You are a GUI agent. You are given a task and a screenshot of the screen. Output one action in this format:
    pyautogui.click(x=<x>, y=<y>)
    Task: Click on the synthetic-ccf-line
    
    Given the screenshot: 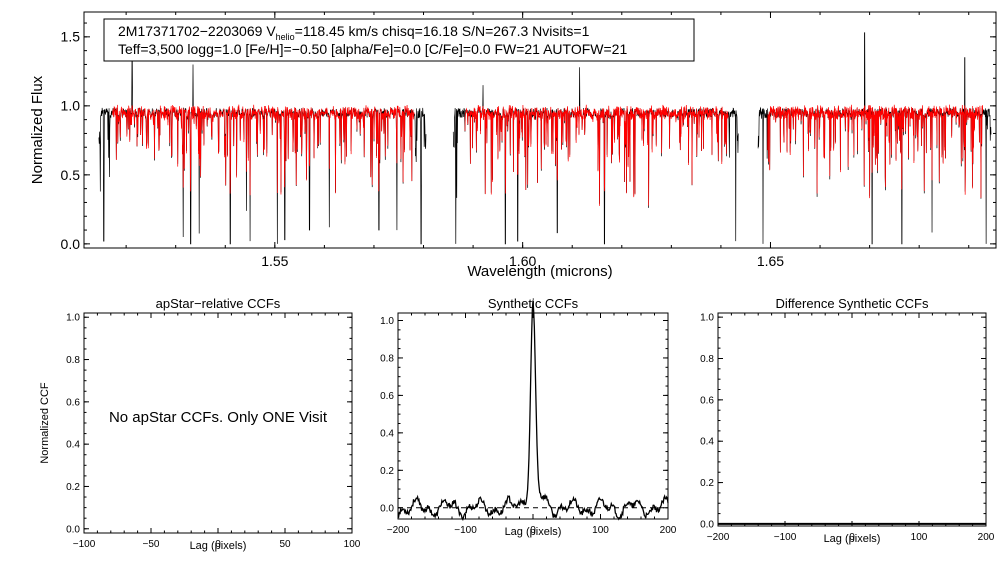 What is the action you would take?
    pyautogui.click(x=533, y=411)
    